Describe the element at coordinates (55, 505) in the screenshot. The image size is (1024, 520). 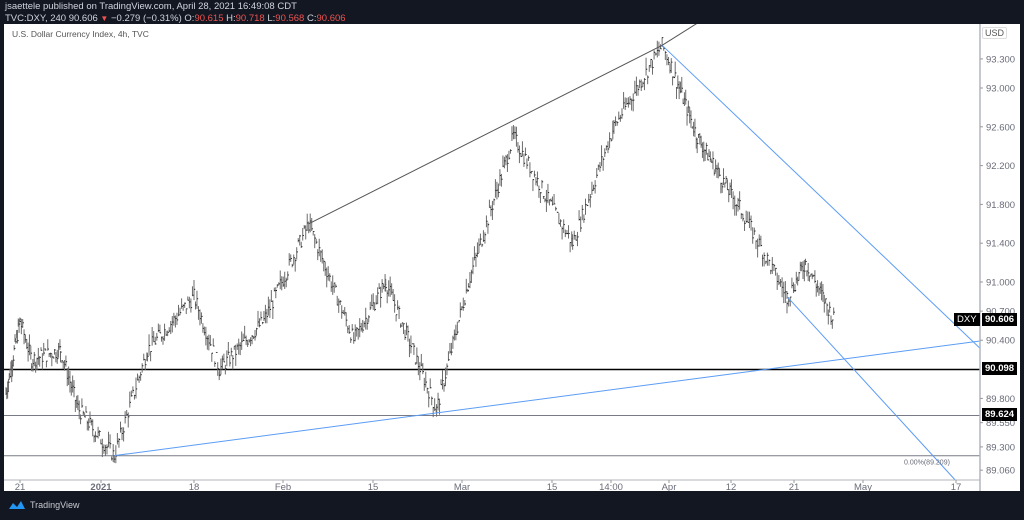
I see `brand-label: TradingView` at that location.